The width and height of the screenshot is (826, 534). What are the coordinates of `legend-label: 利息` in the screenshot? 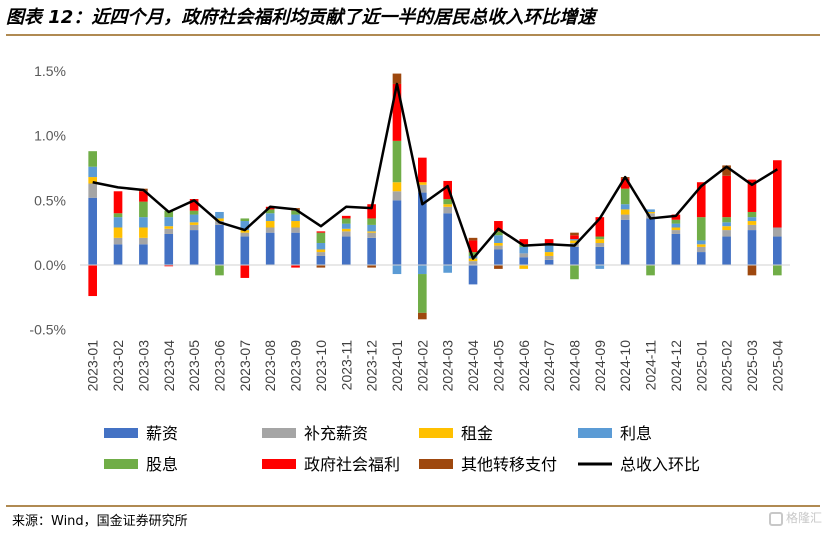 It's located at (636, 433).